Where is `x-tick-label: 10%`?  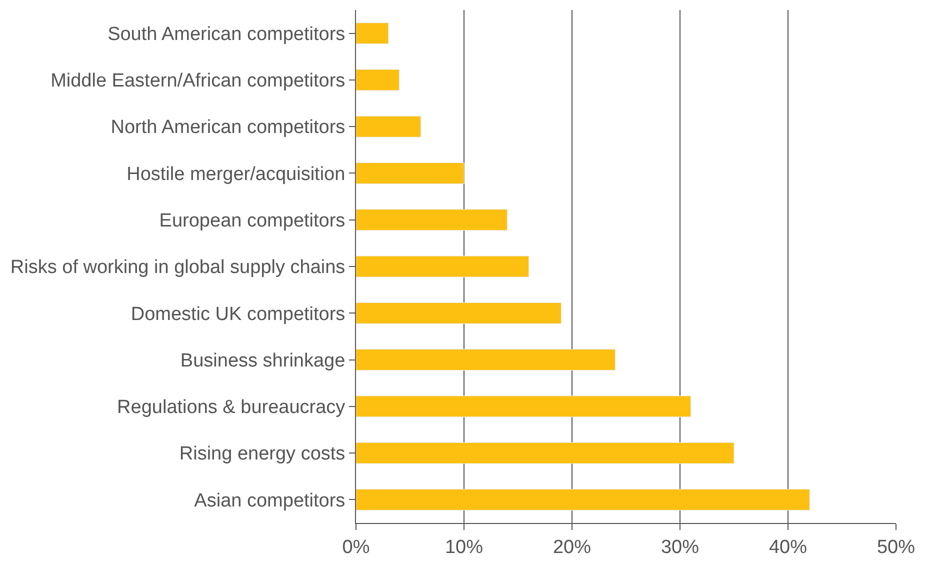 x-tick-label: 10% is located at coordinates (464, 547).